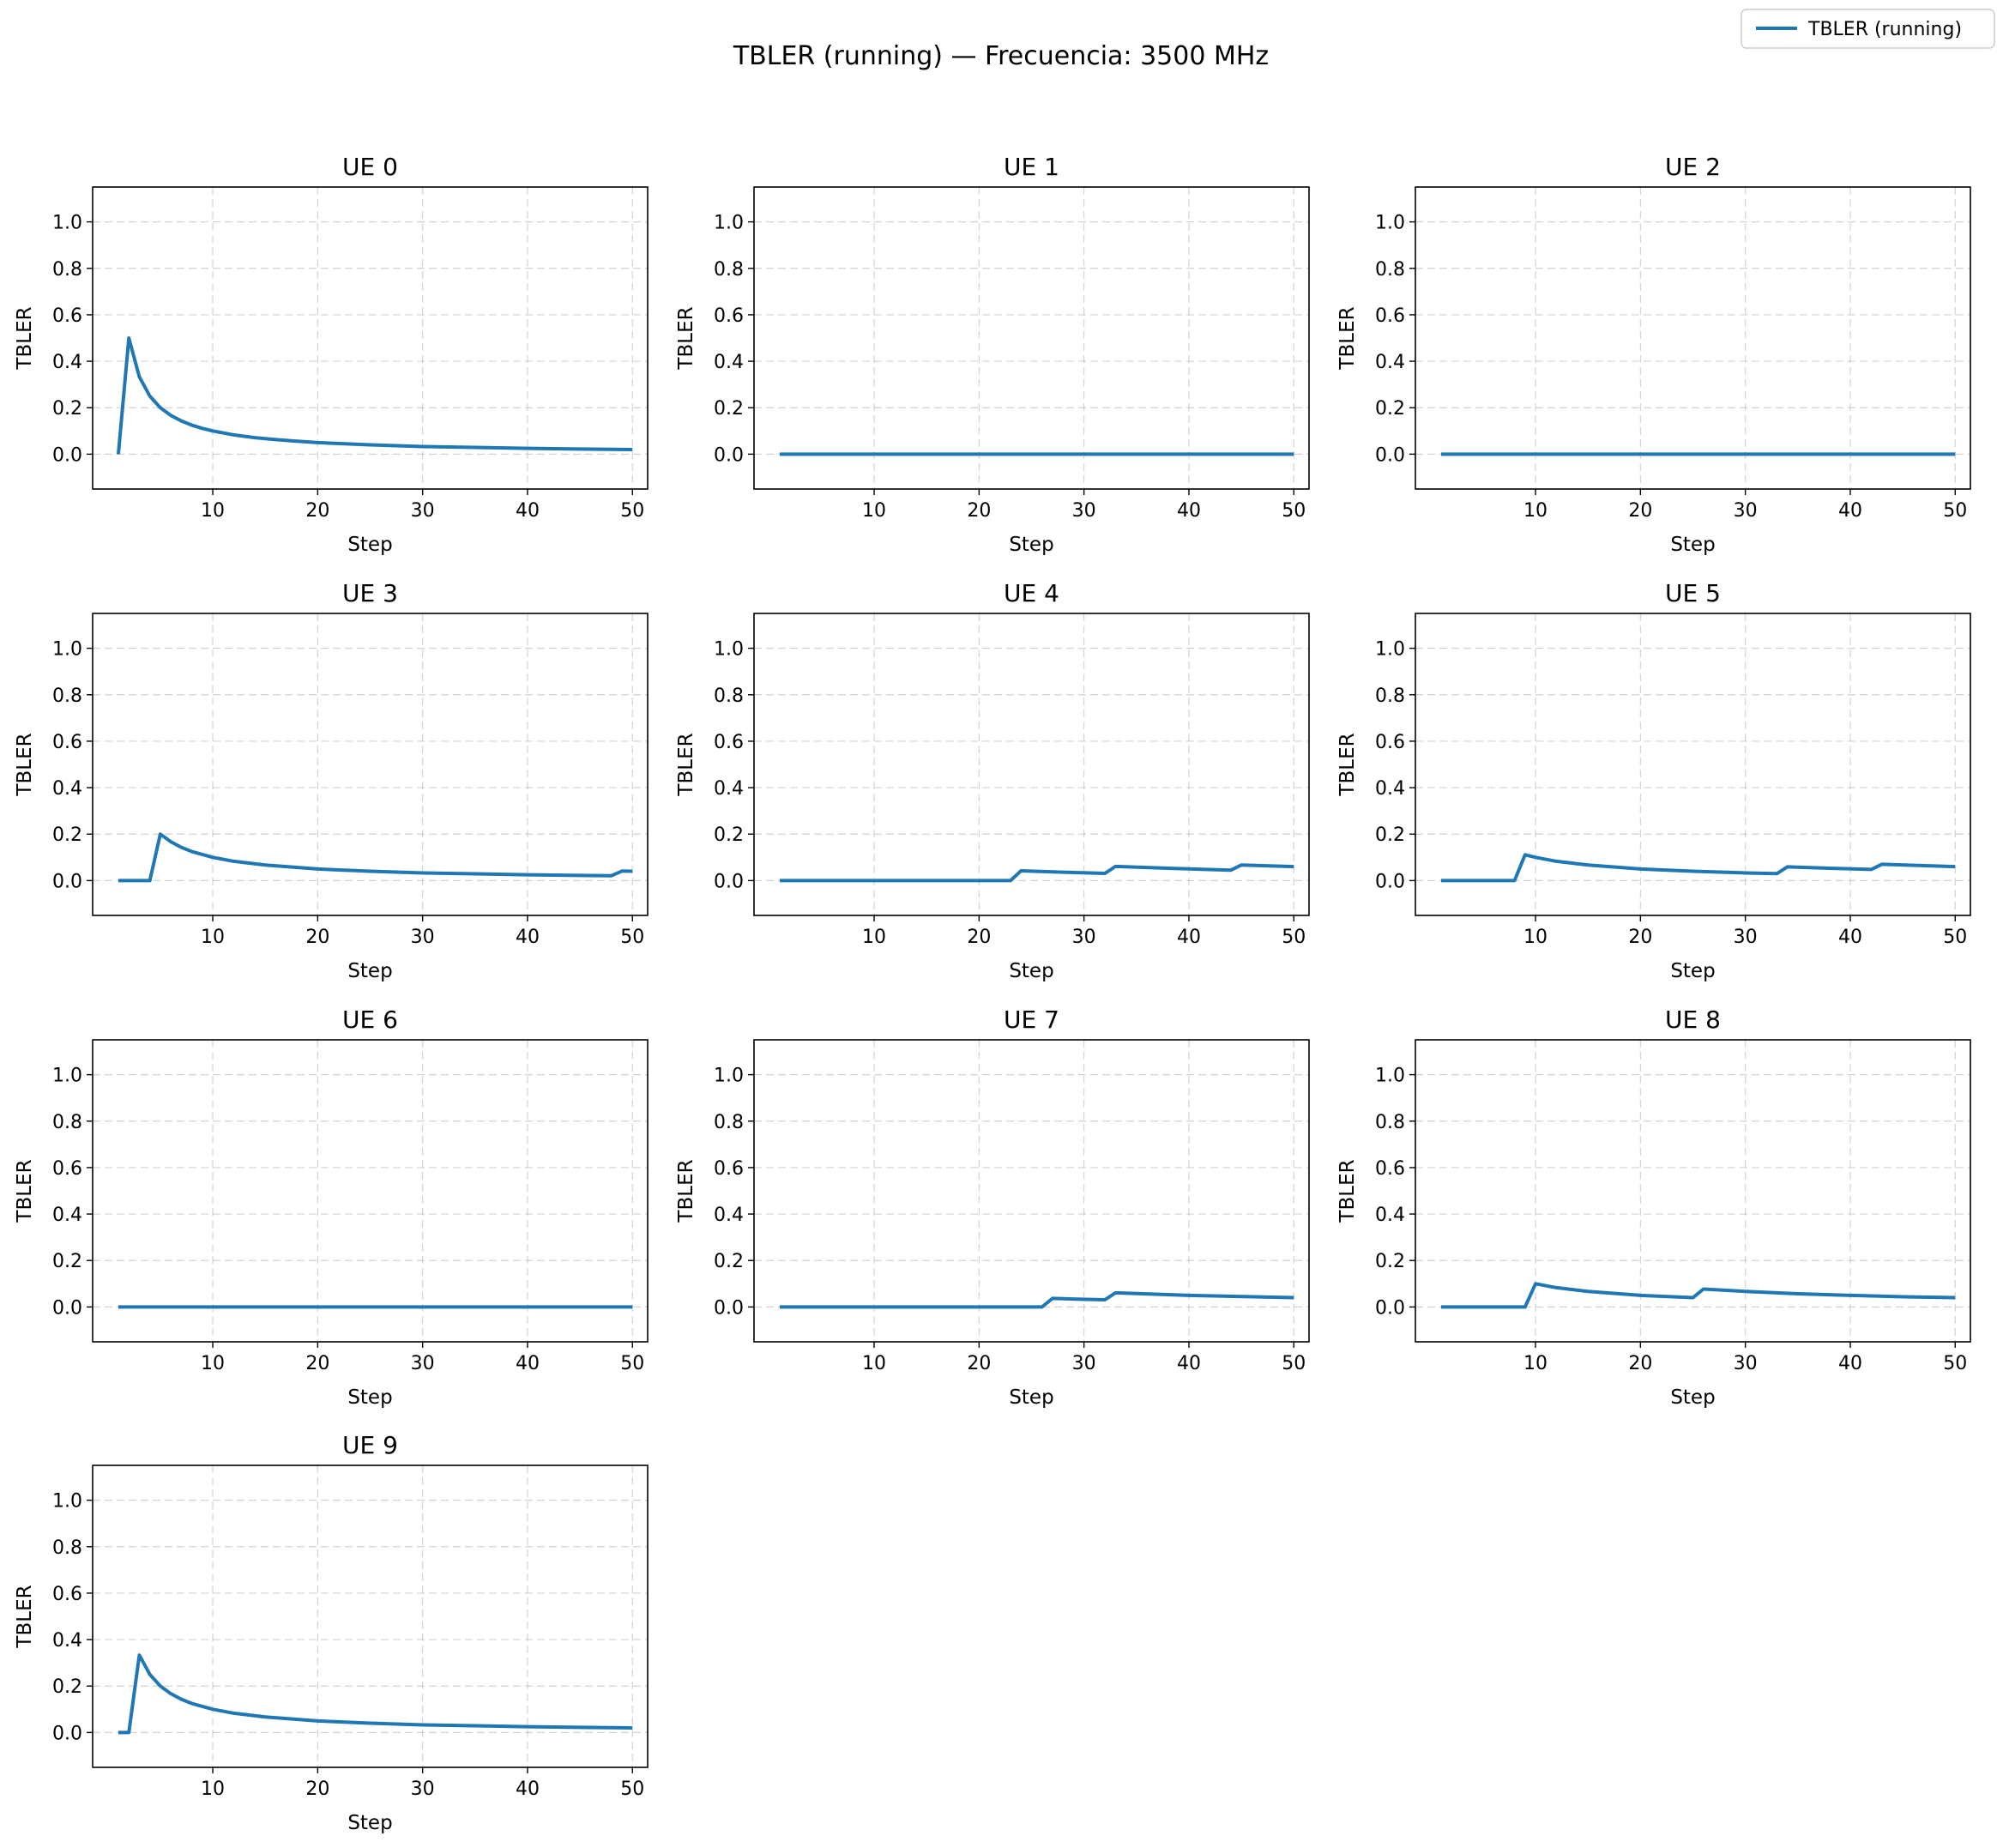  What do you see at coordinates (1693, 593) in the screenshot?
I see `subplot-title: UE 5` at bounding box center [1693, 593].